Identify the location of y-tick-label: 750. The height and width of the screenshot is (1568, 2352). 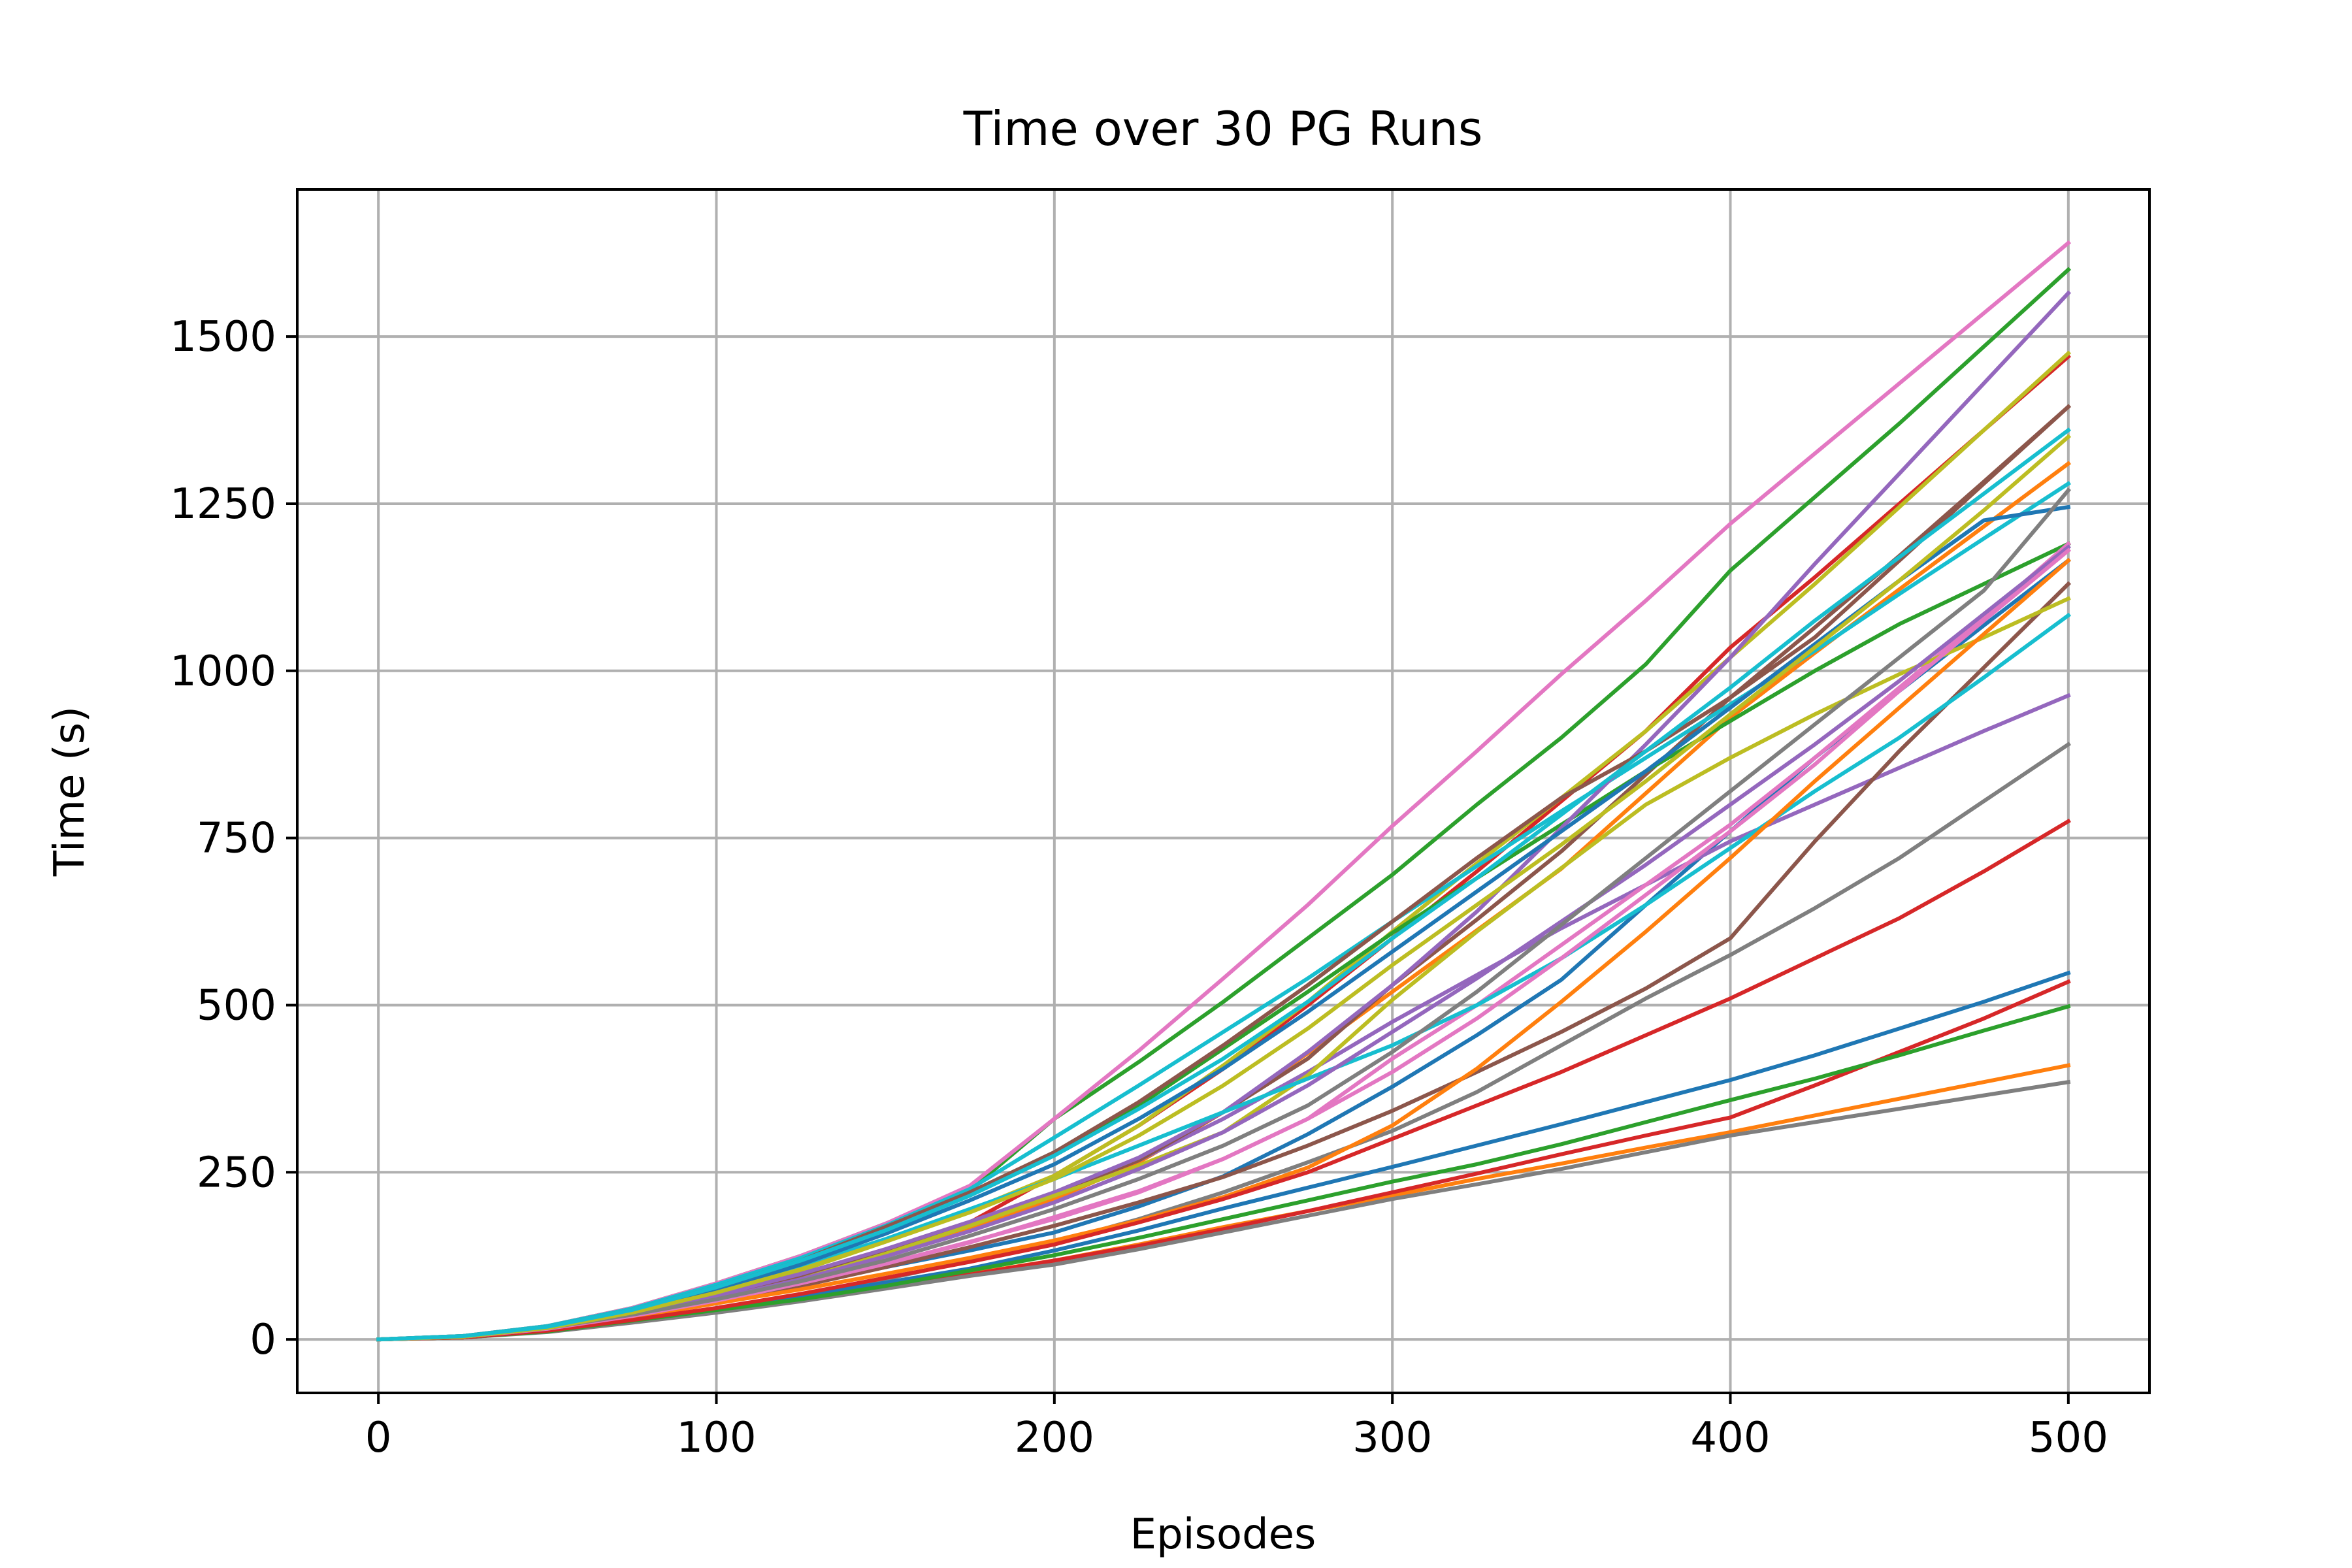
(236, 839).